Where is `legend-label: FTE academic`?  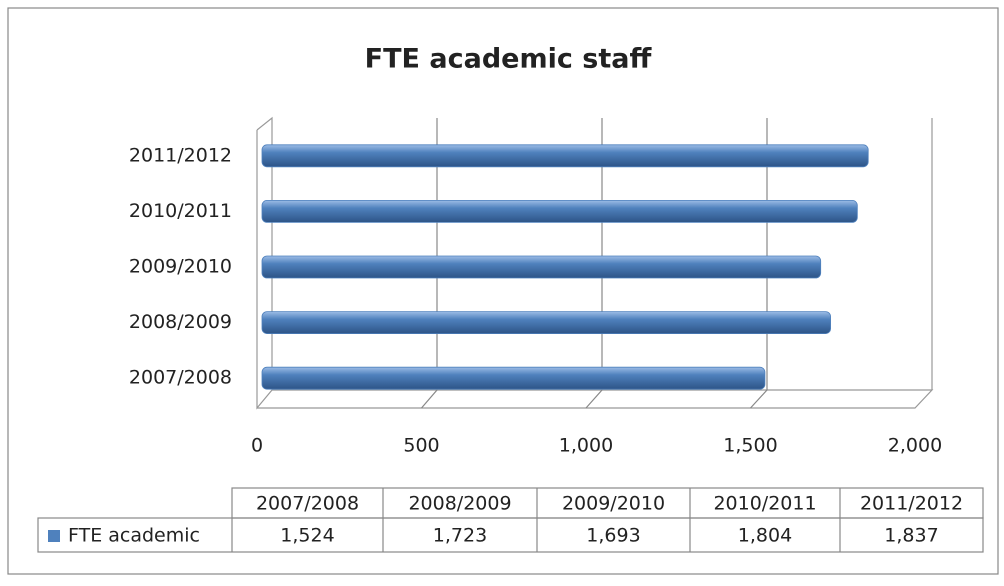 legend-label: FTE academic is located at coordinates (134, 536).